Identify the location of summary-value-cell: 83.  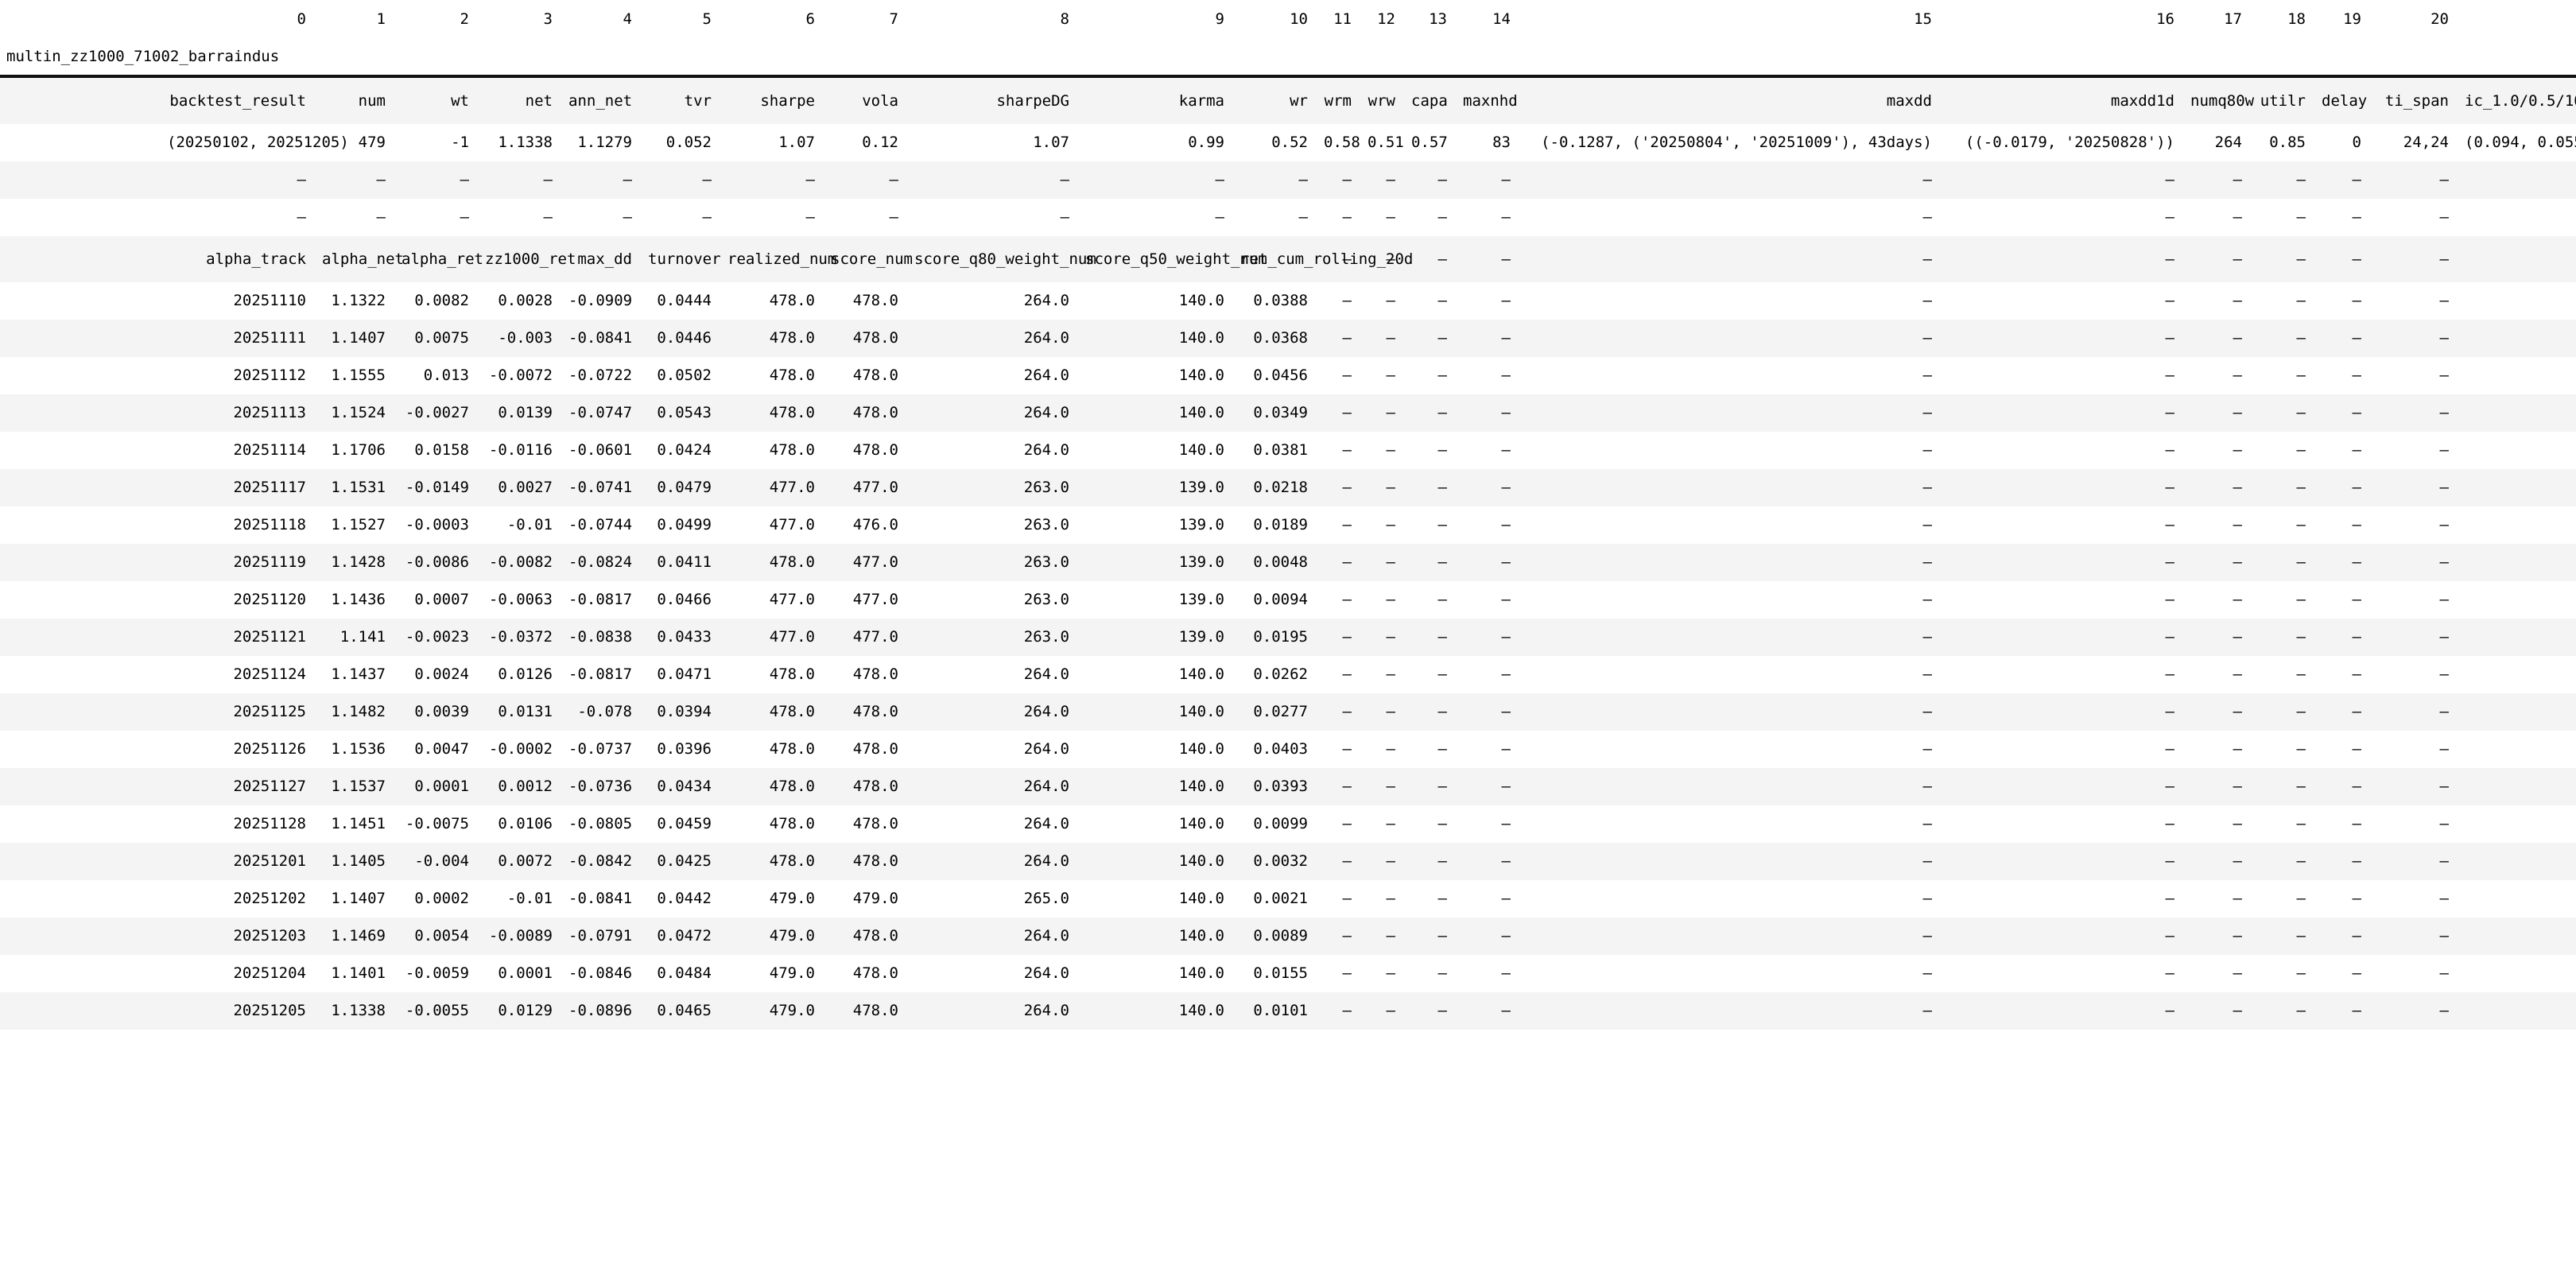
(1487, 142).